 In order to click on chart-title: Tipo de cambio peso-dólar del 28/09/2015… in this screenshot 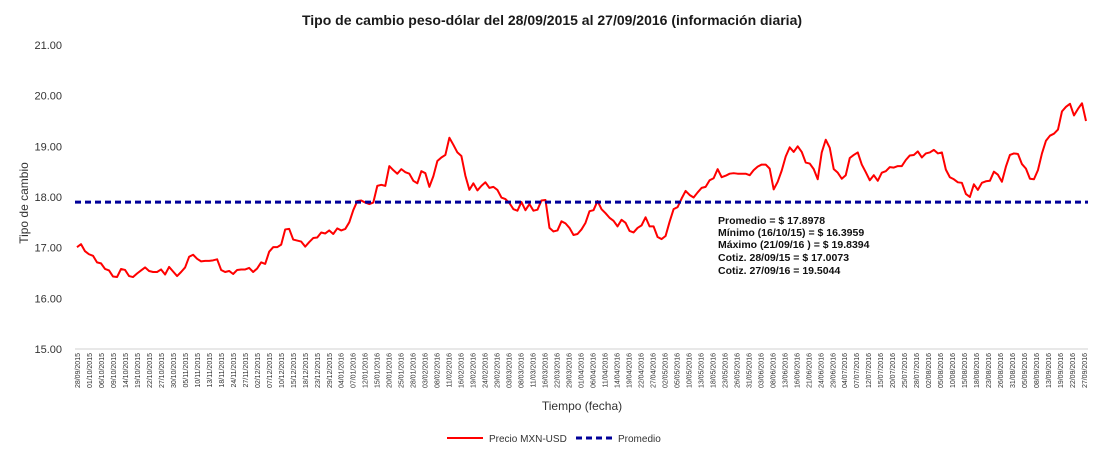, I will do `click(552, 20)`.